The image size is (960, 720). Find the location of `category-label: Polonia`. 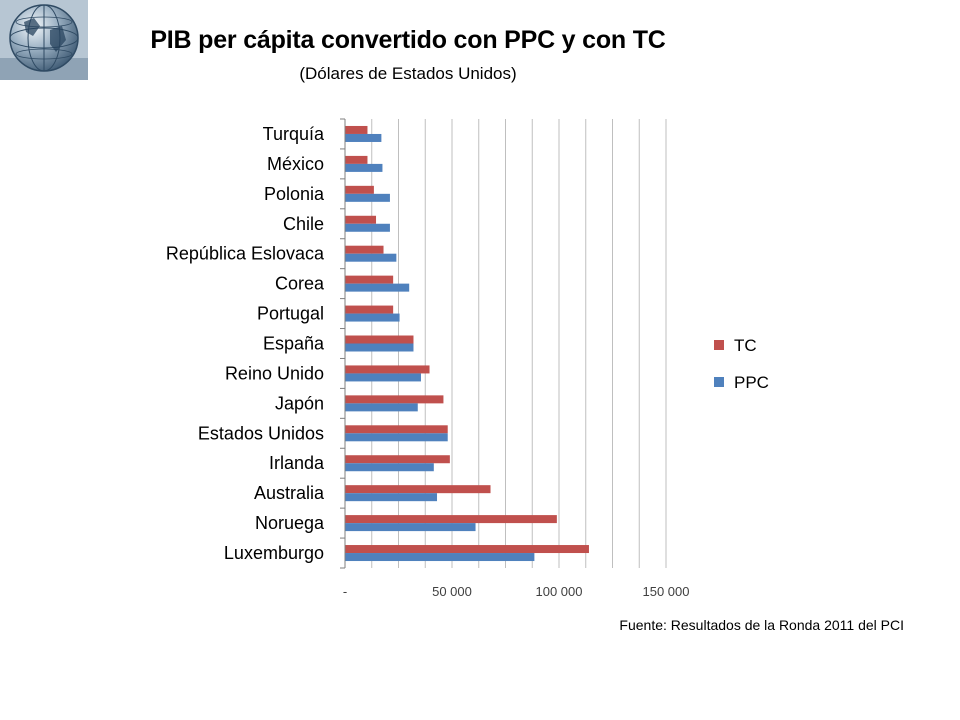

category-label: Polonia is located at coordinates (294, 194).